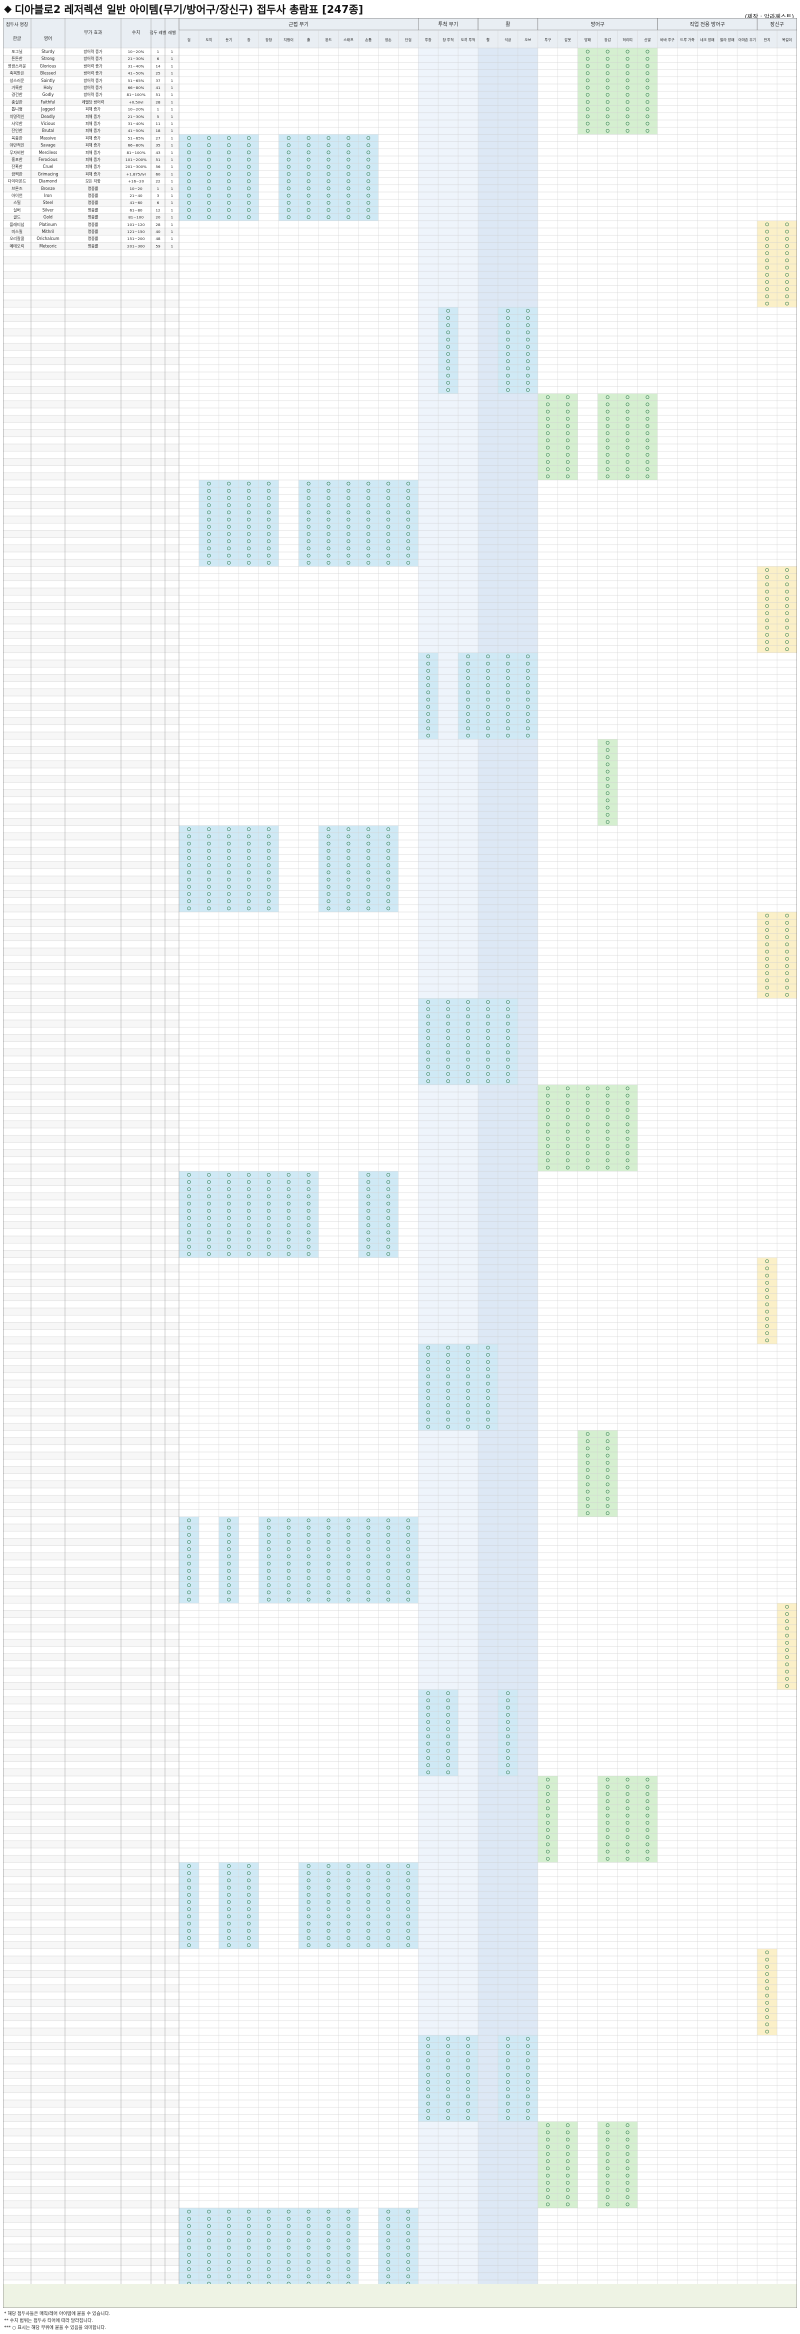 Image resolution: width=800 pixels, height=2334 pixels. Describe the element at coordinates (17, 181) in the screenshot. I see `affix-korean-name: 다이아몬드` at that location.